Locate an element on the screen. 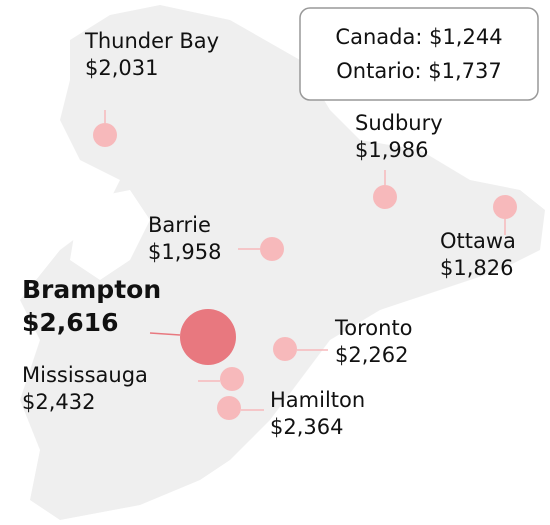  leader-line is located at coordinates (165, 334).